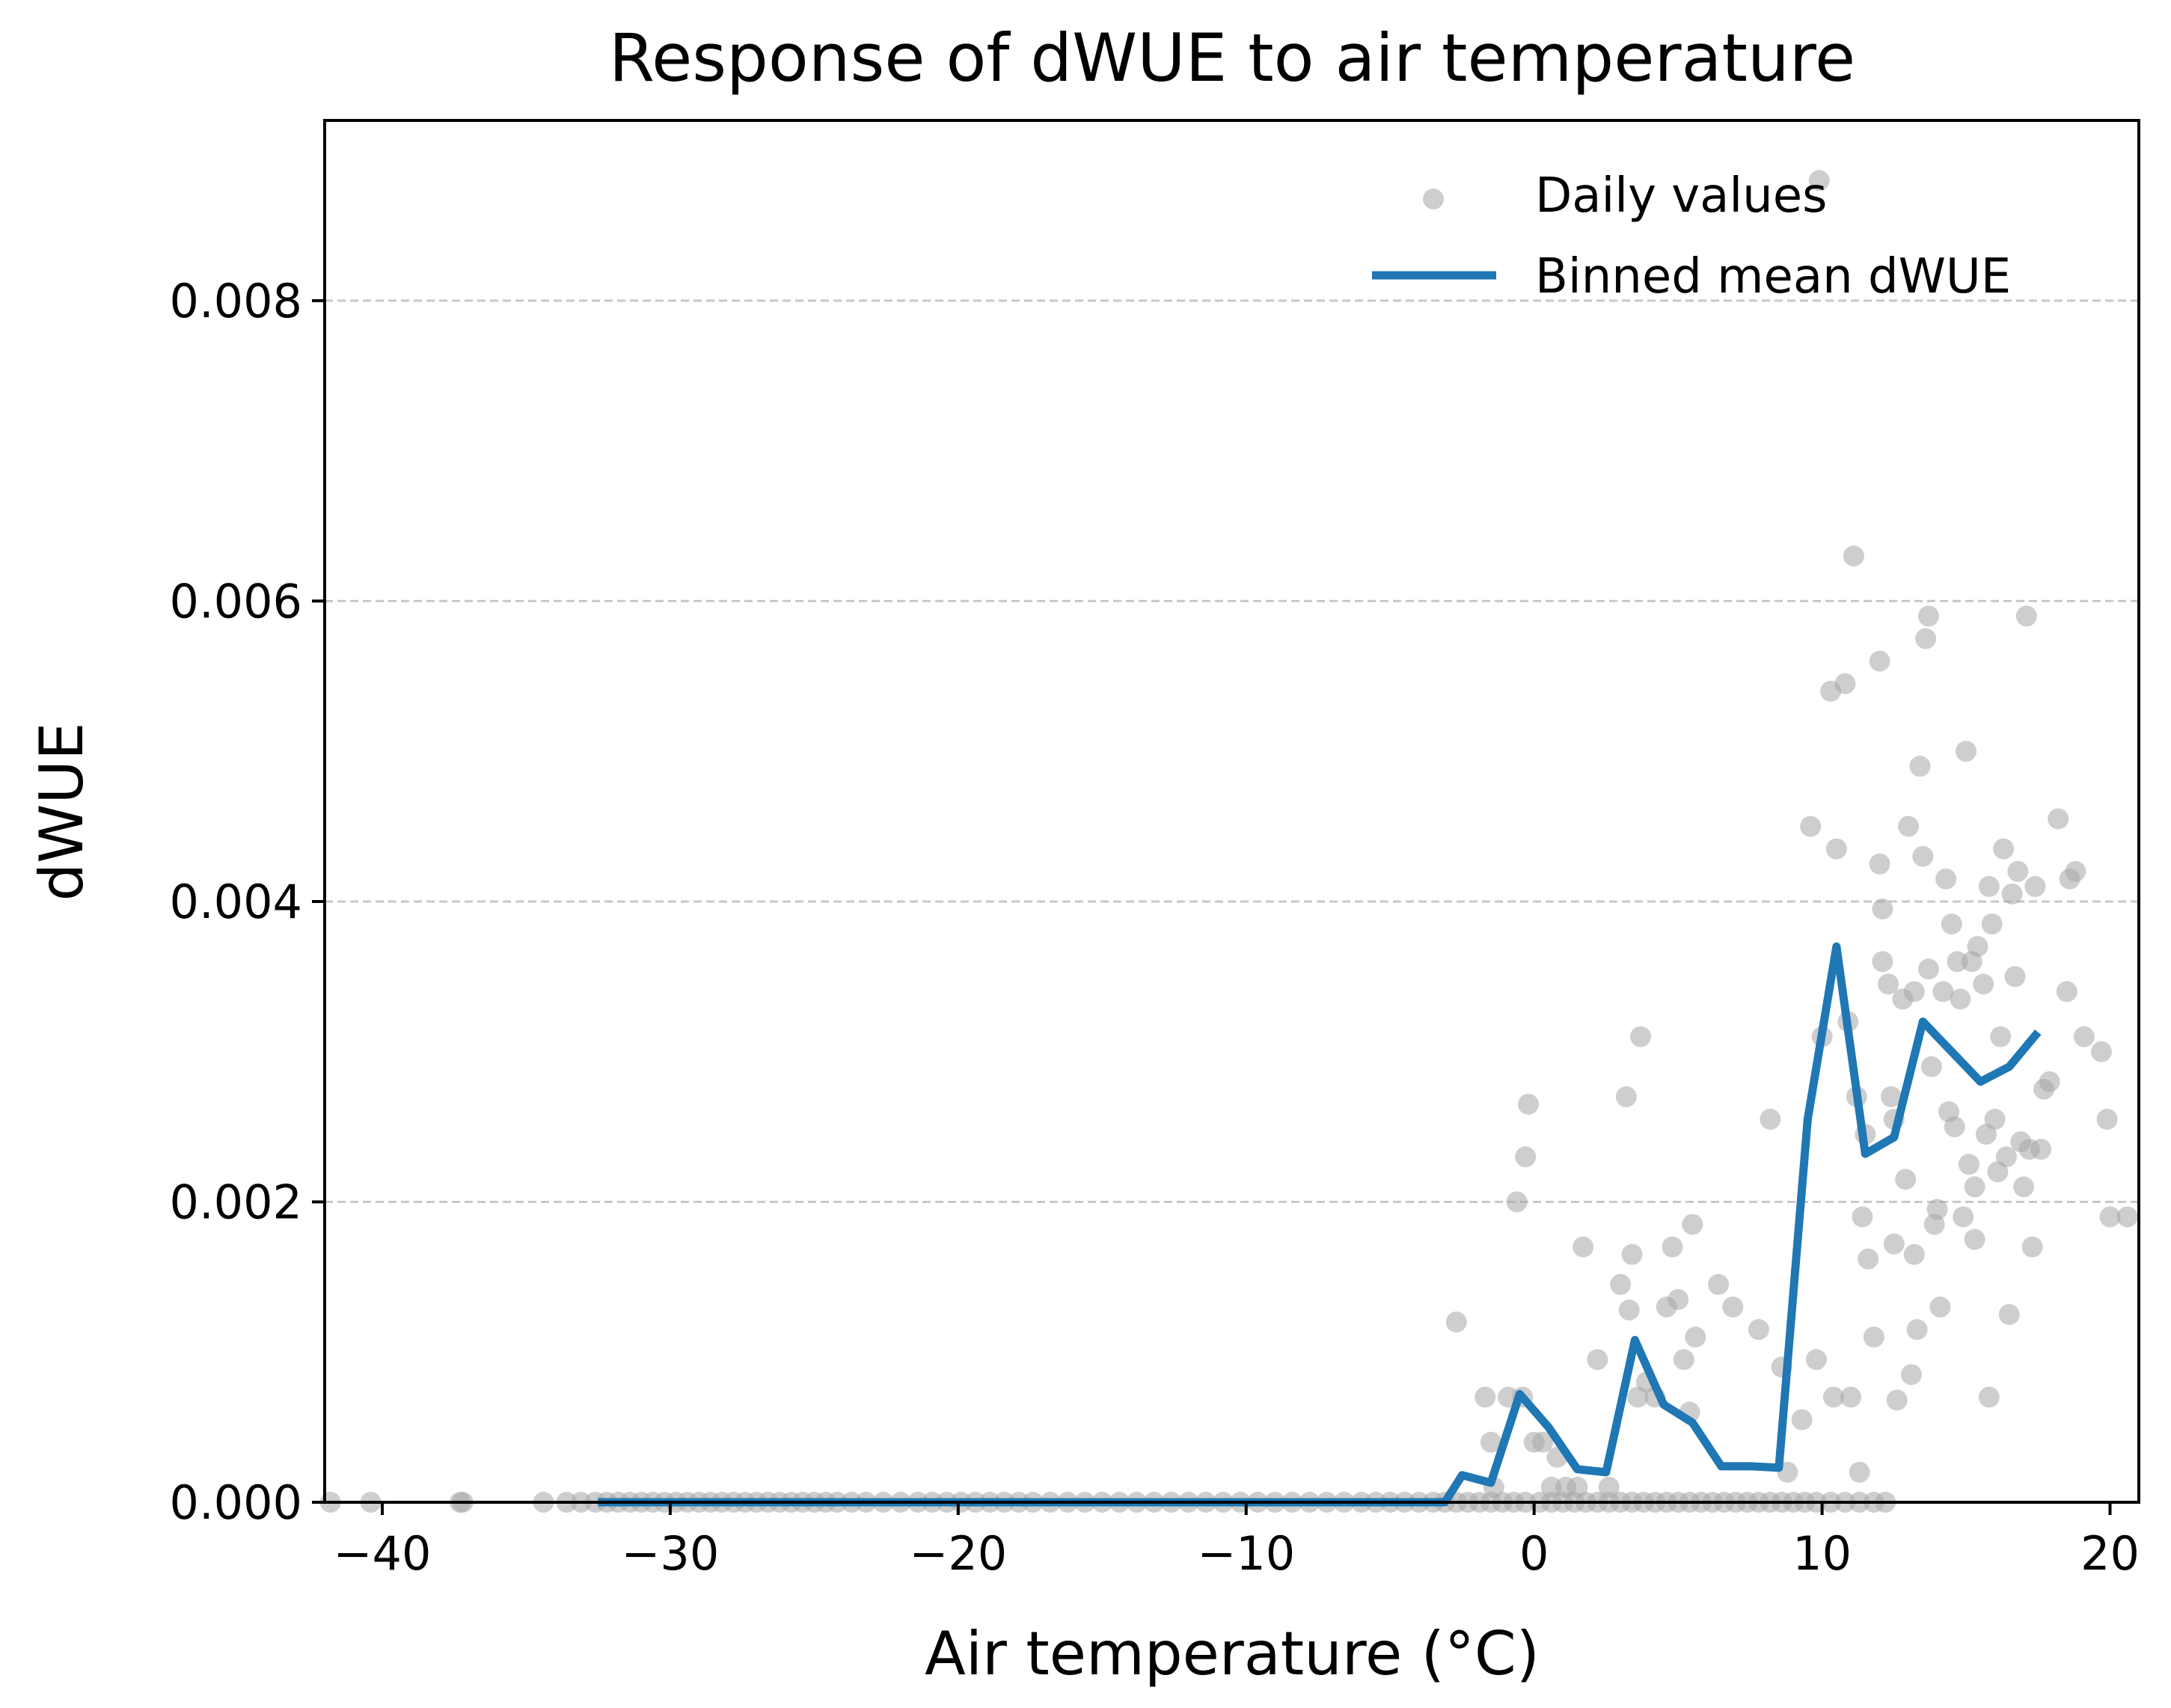  What do you see at coordinates (670, 1554) in the screenshot?
I see `x-tick-label-1: −30` at bounding box center [670, 1554].